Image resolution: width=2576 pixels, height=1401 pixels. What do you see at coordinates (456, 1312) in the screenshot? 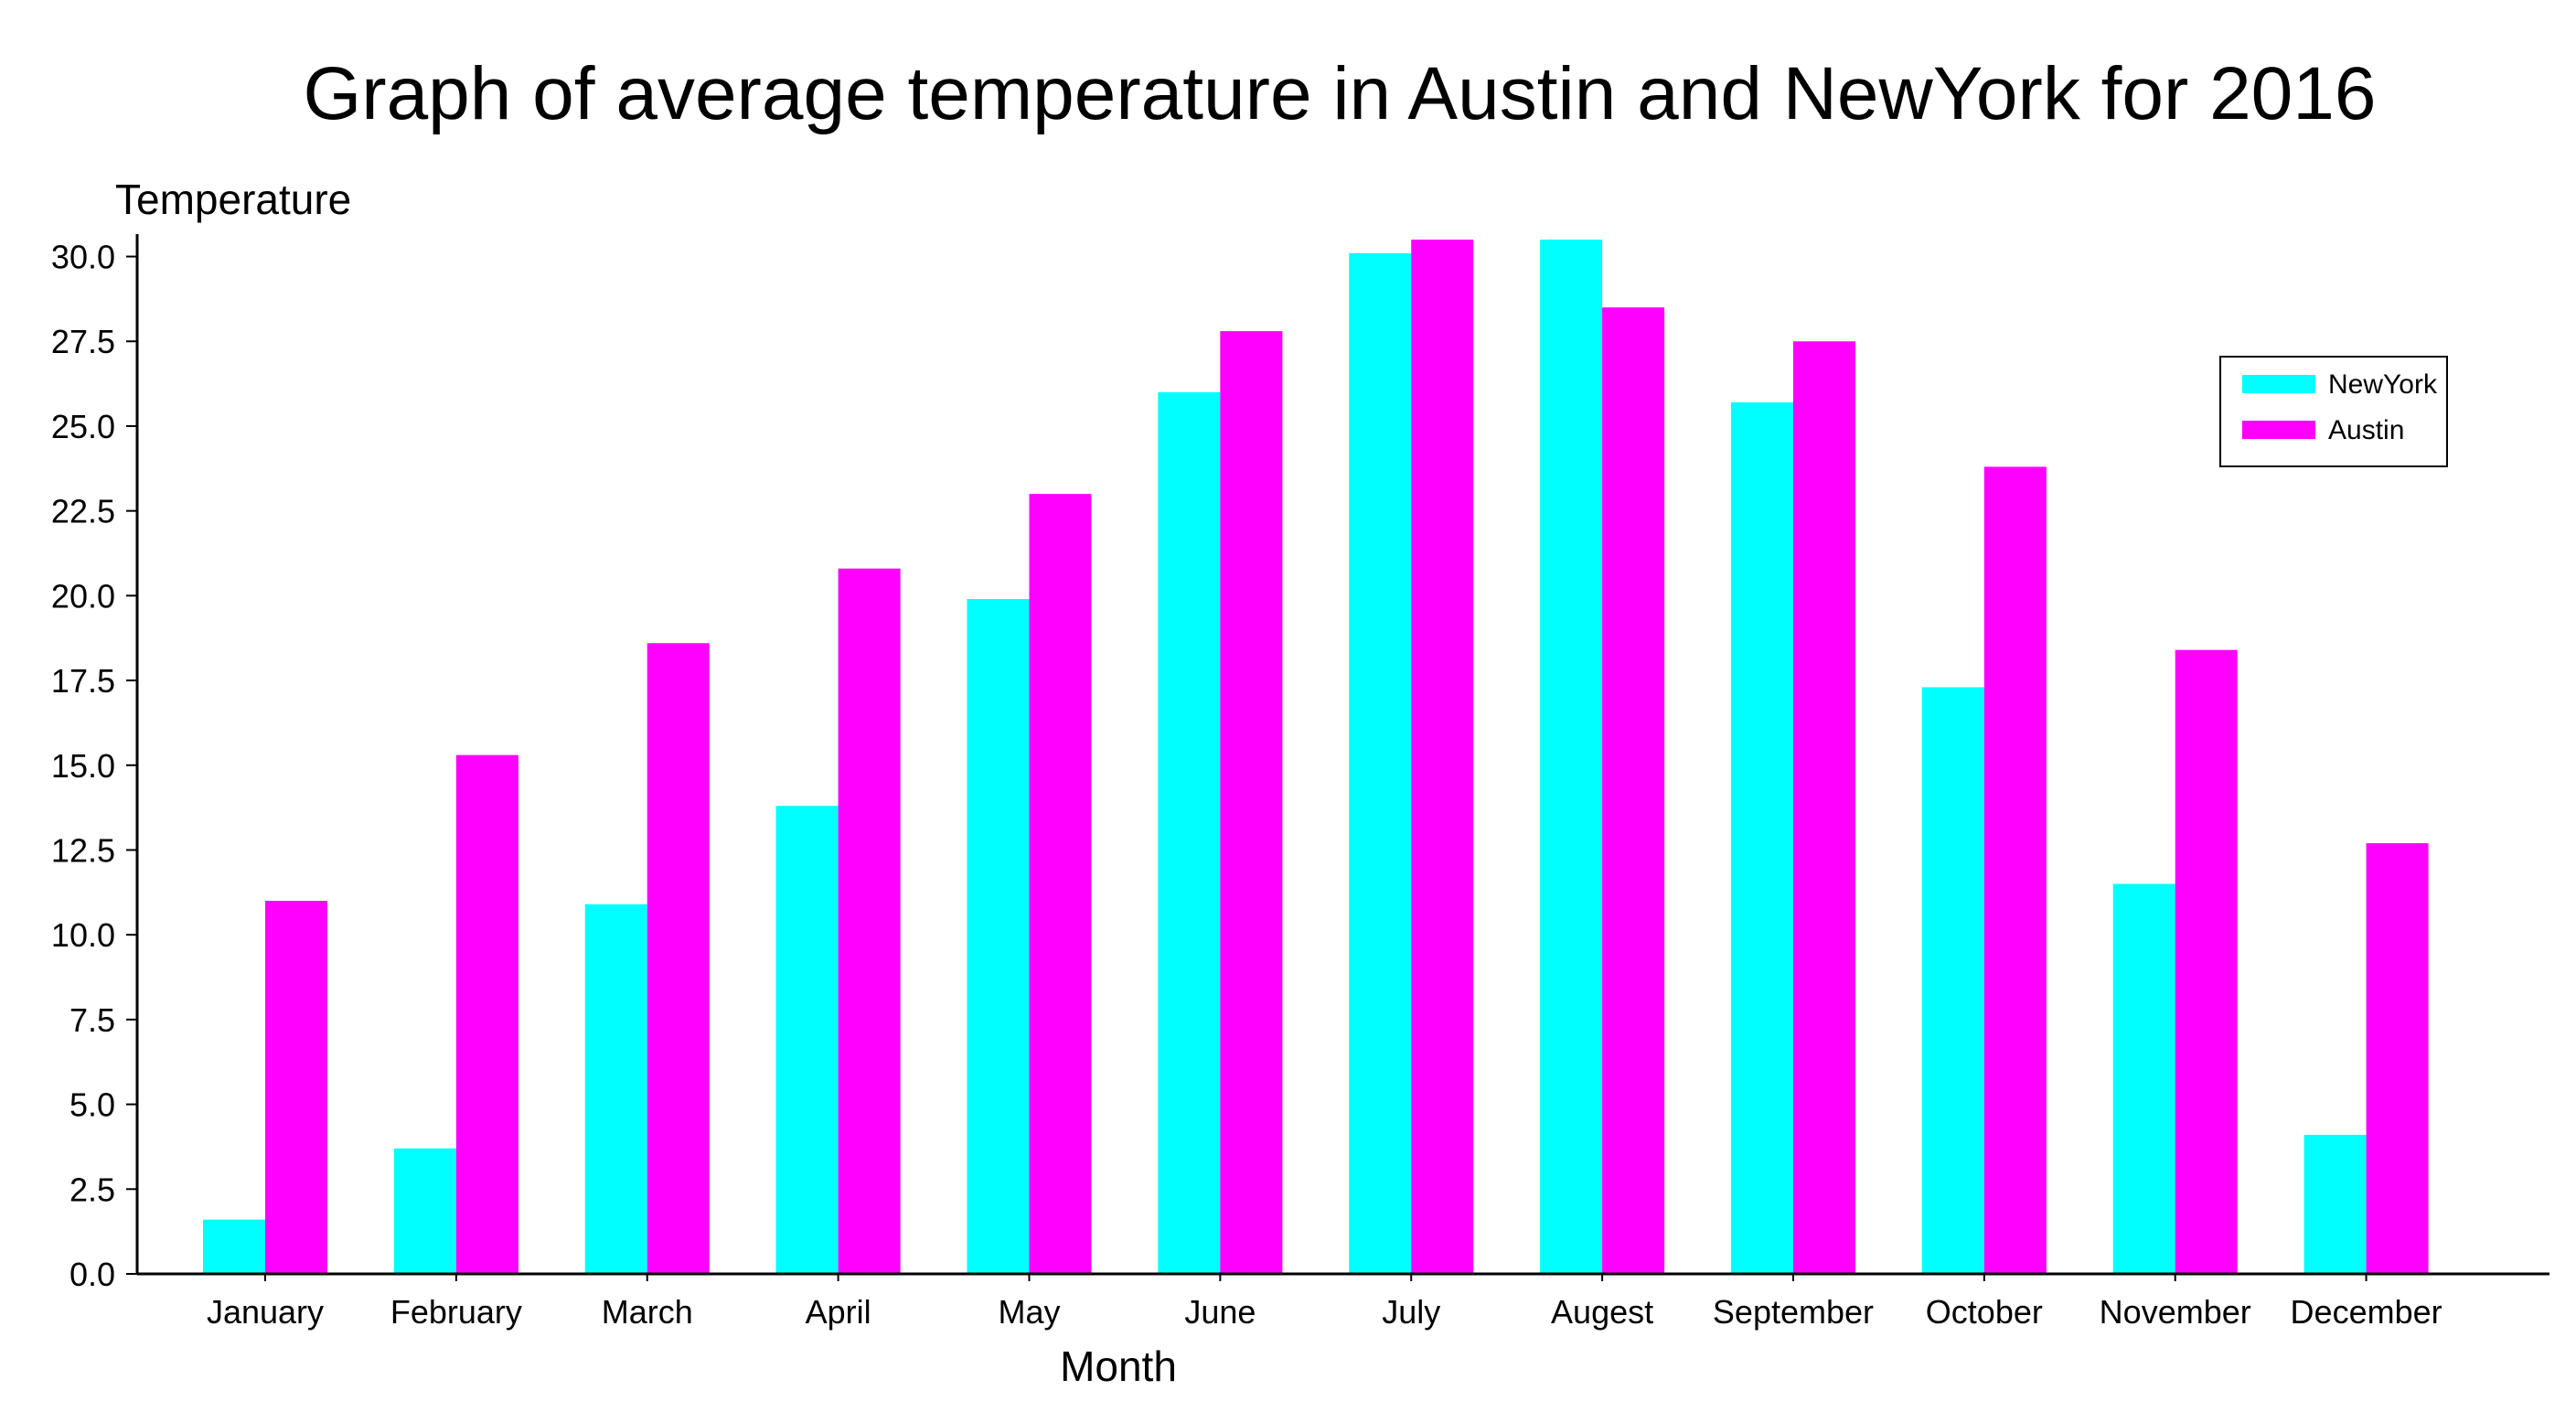
I see `x-tick-label: February` at bounding box center [456, 1312].